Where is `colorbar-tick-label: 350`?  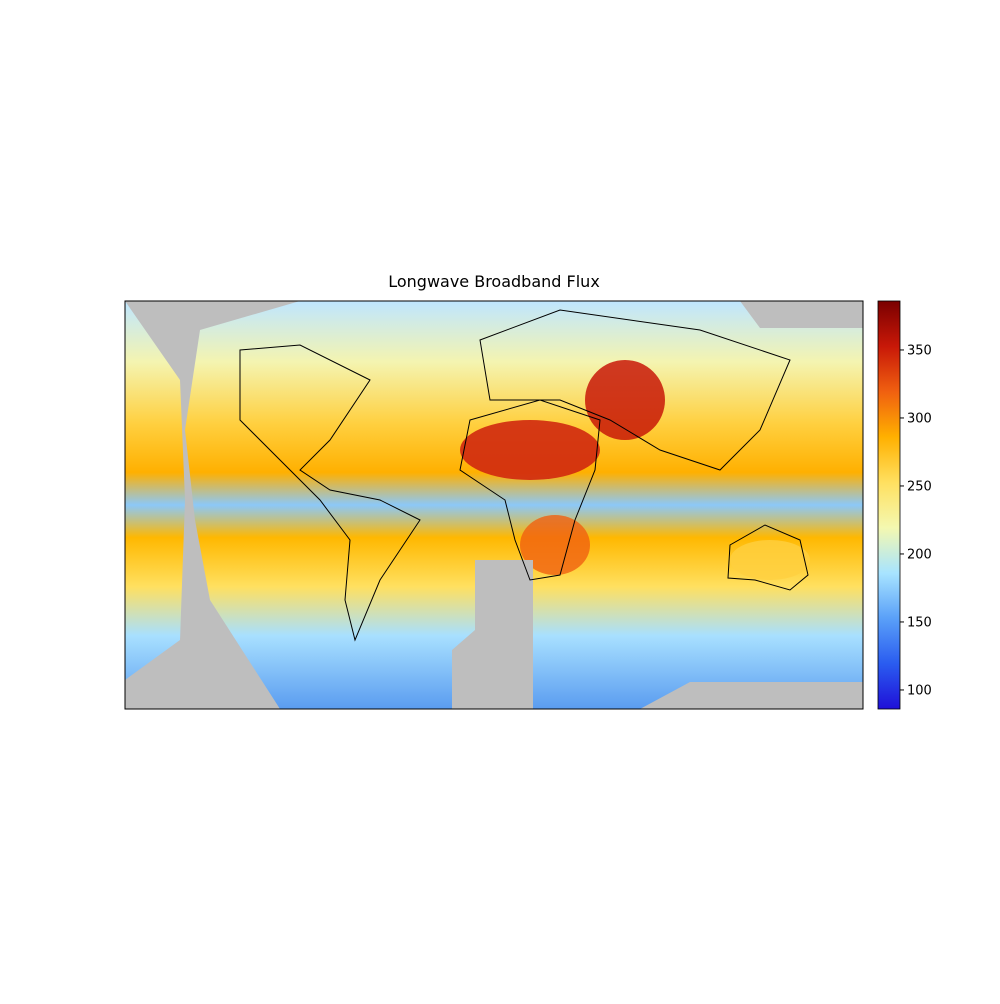
colorbar-tick-label: 350 is located at coordinates (919, 350).